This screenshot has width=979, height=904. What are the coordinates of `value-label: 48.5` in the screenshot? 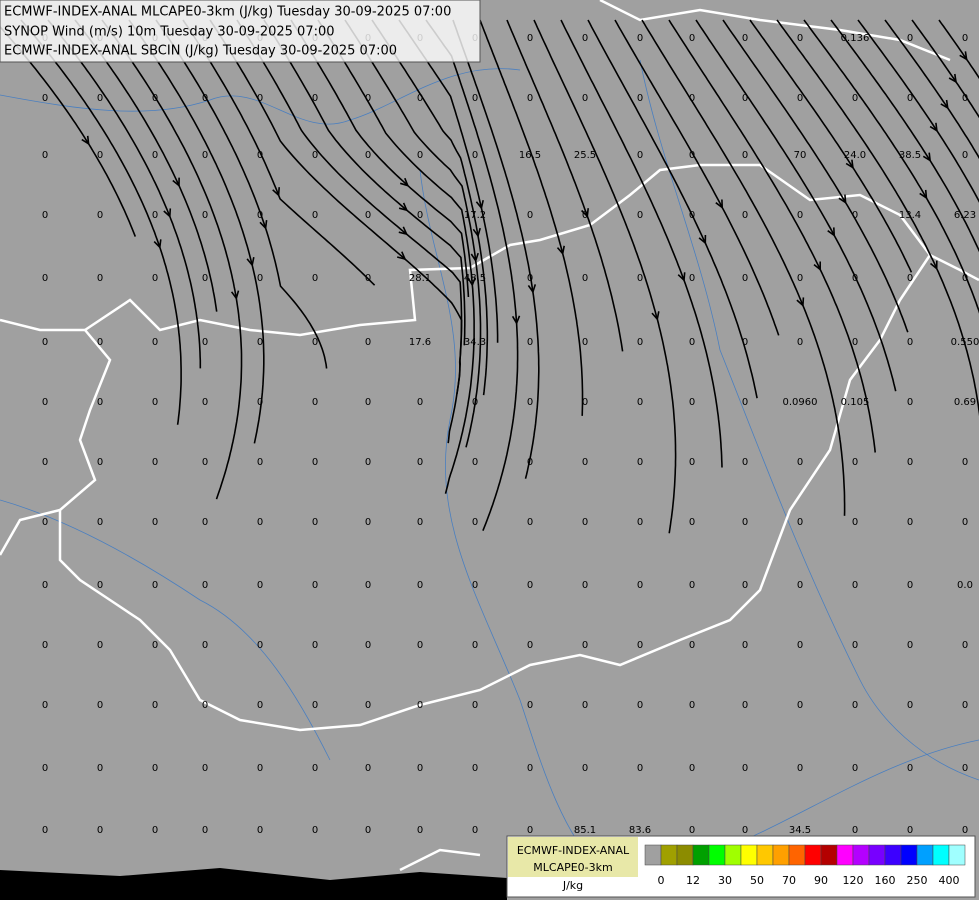 It's located at (475, 278).